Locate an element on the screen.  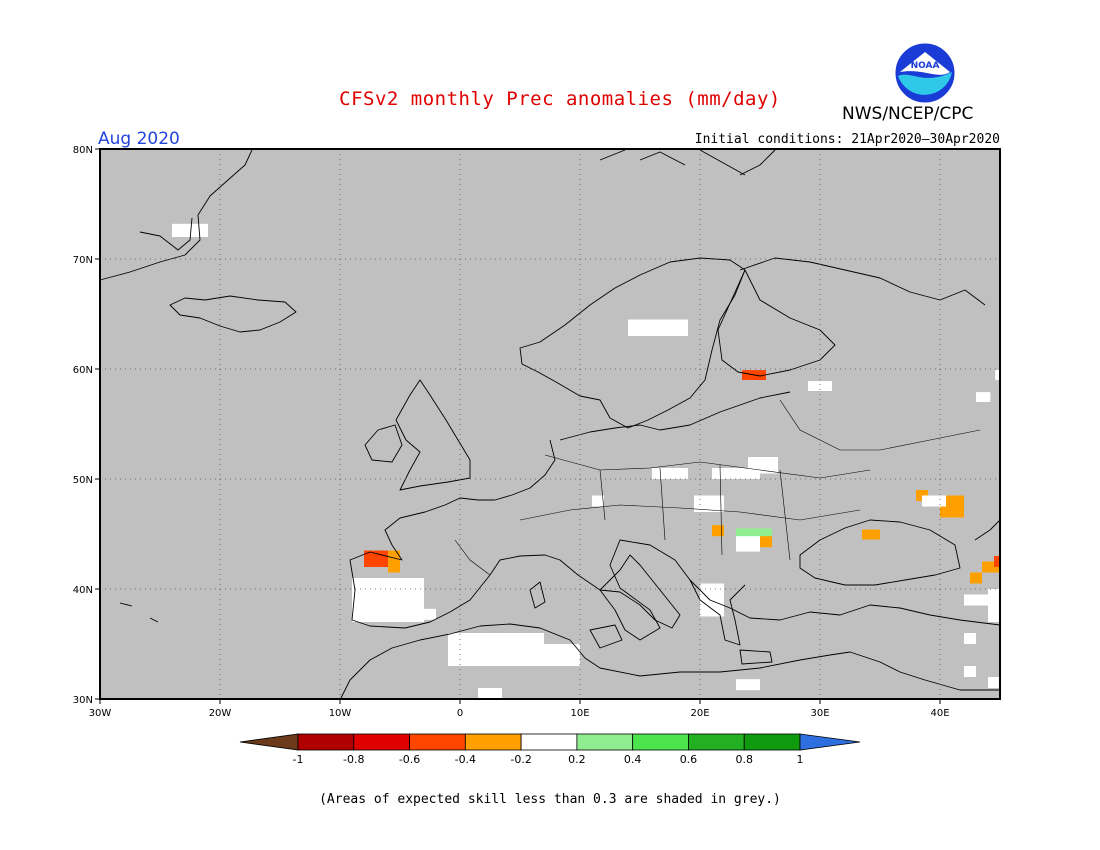
colorbar-label: 0.4 is located at coordinates (633, 759).